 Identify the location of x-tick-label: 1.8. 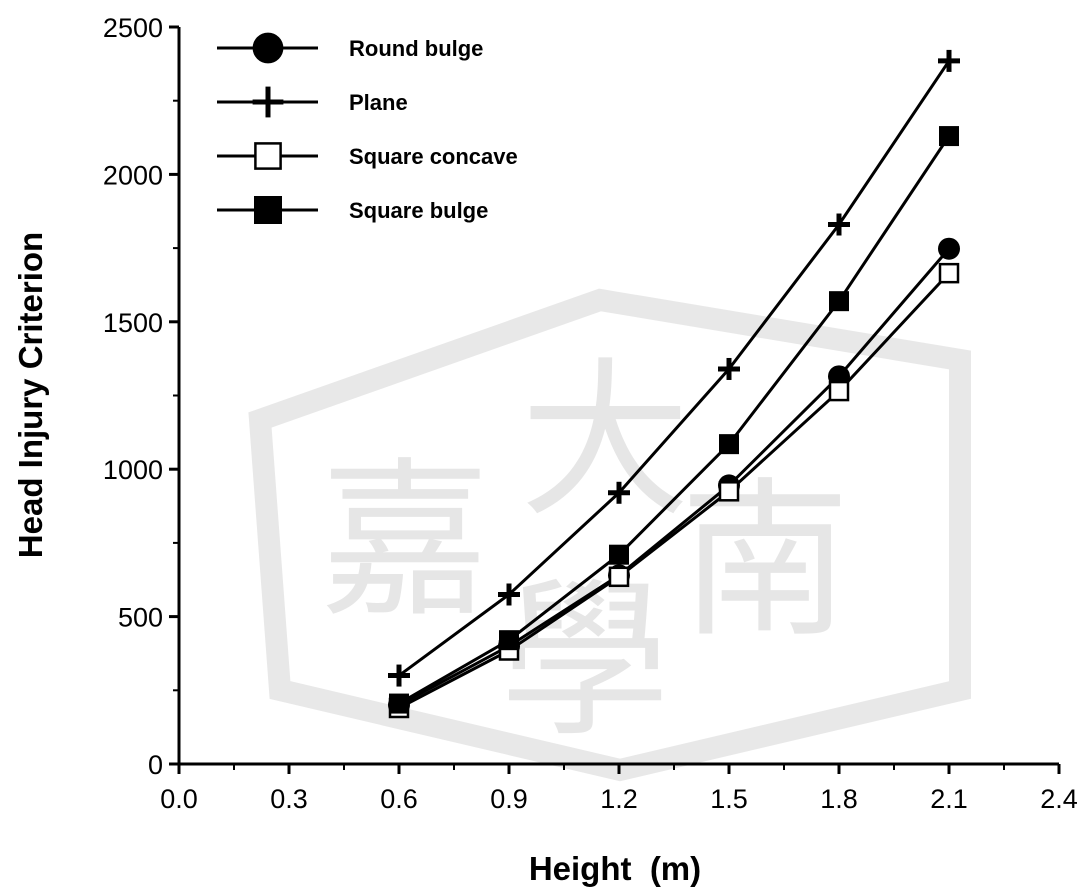
(839, 799).